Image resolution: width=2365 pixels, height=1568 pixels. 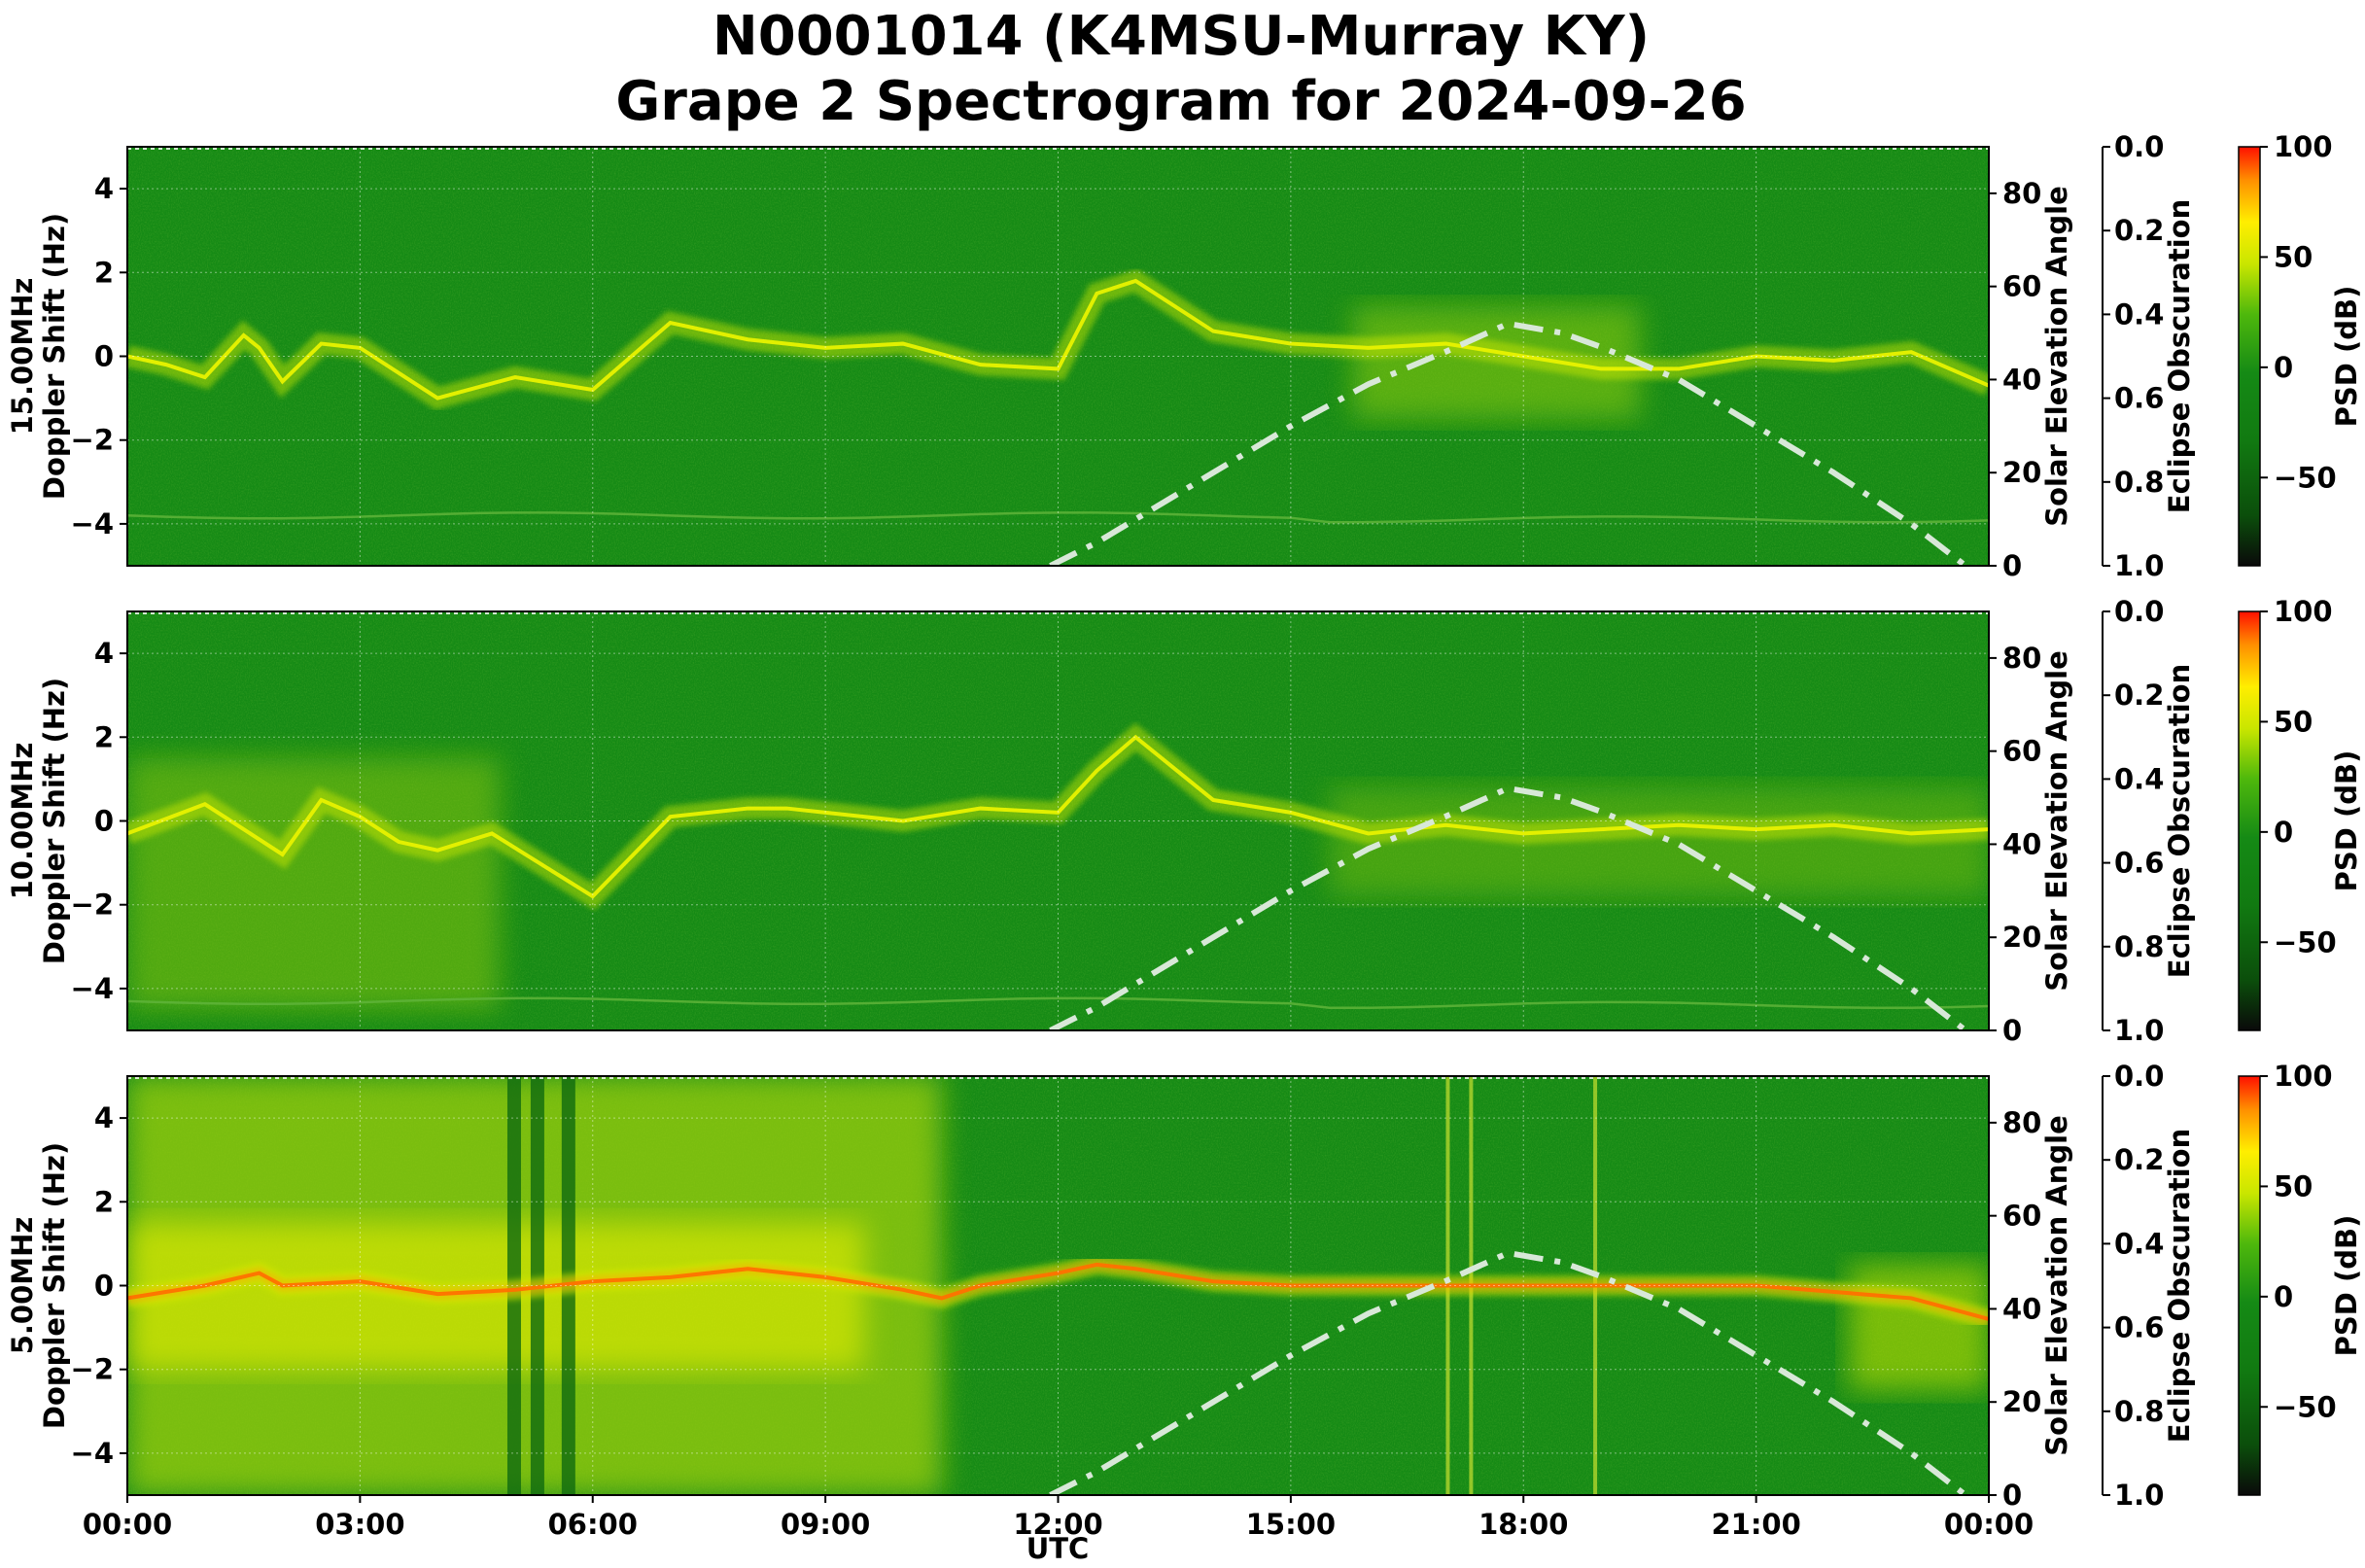 I want to click on doppler-trace-hot-glow, so click(x=1058, y=1291).